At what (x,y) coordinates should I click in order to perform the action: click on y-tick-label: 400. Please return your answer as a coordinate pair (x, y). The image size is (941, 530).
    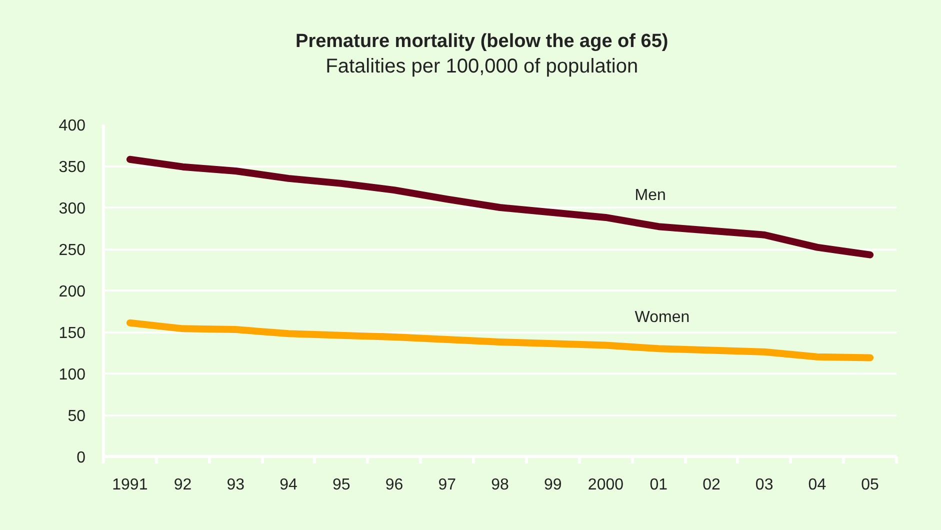
    Looking at the image, I should click on (72, 126).